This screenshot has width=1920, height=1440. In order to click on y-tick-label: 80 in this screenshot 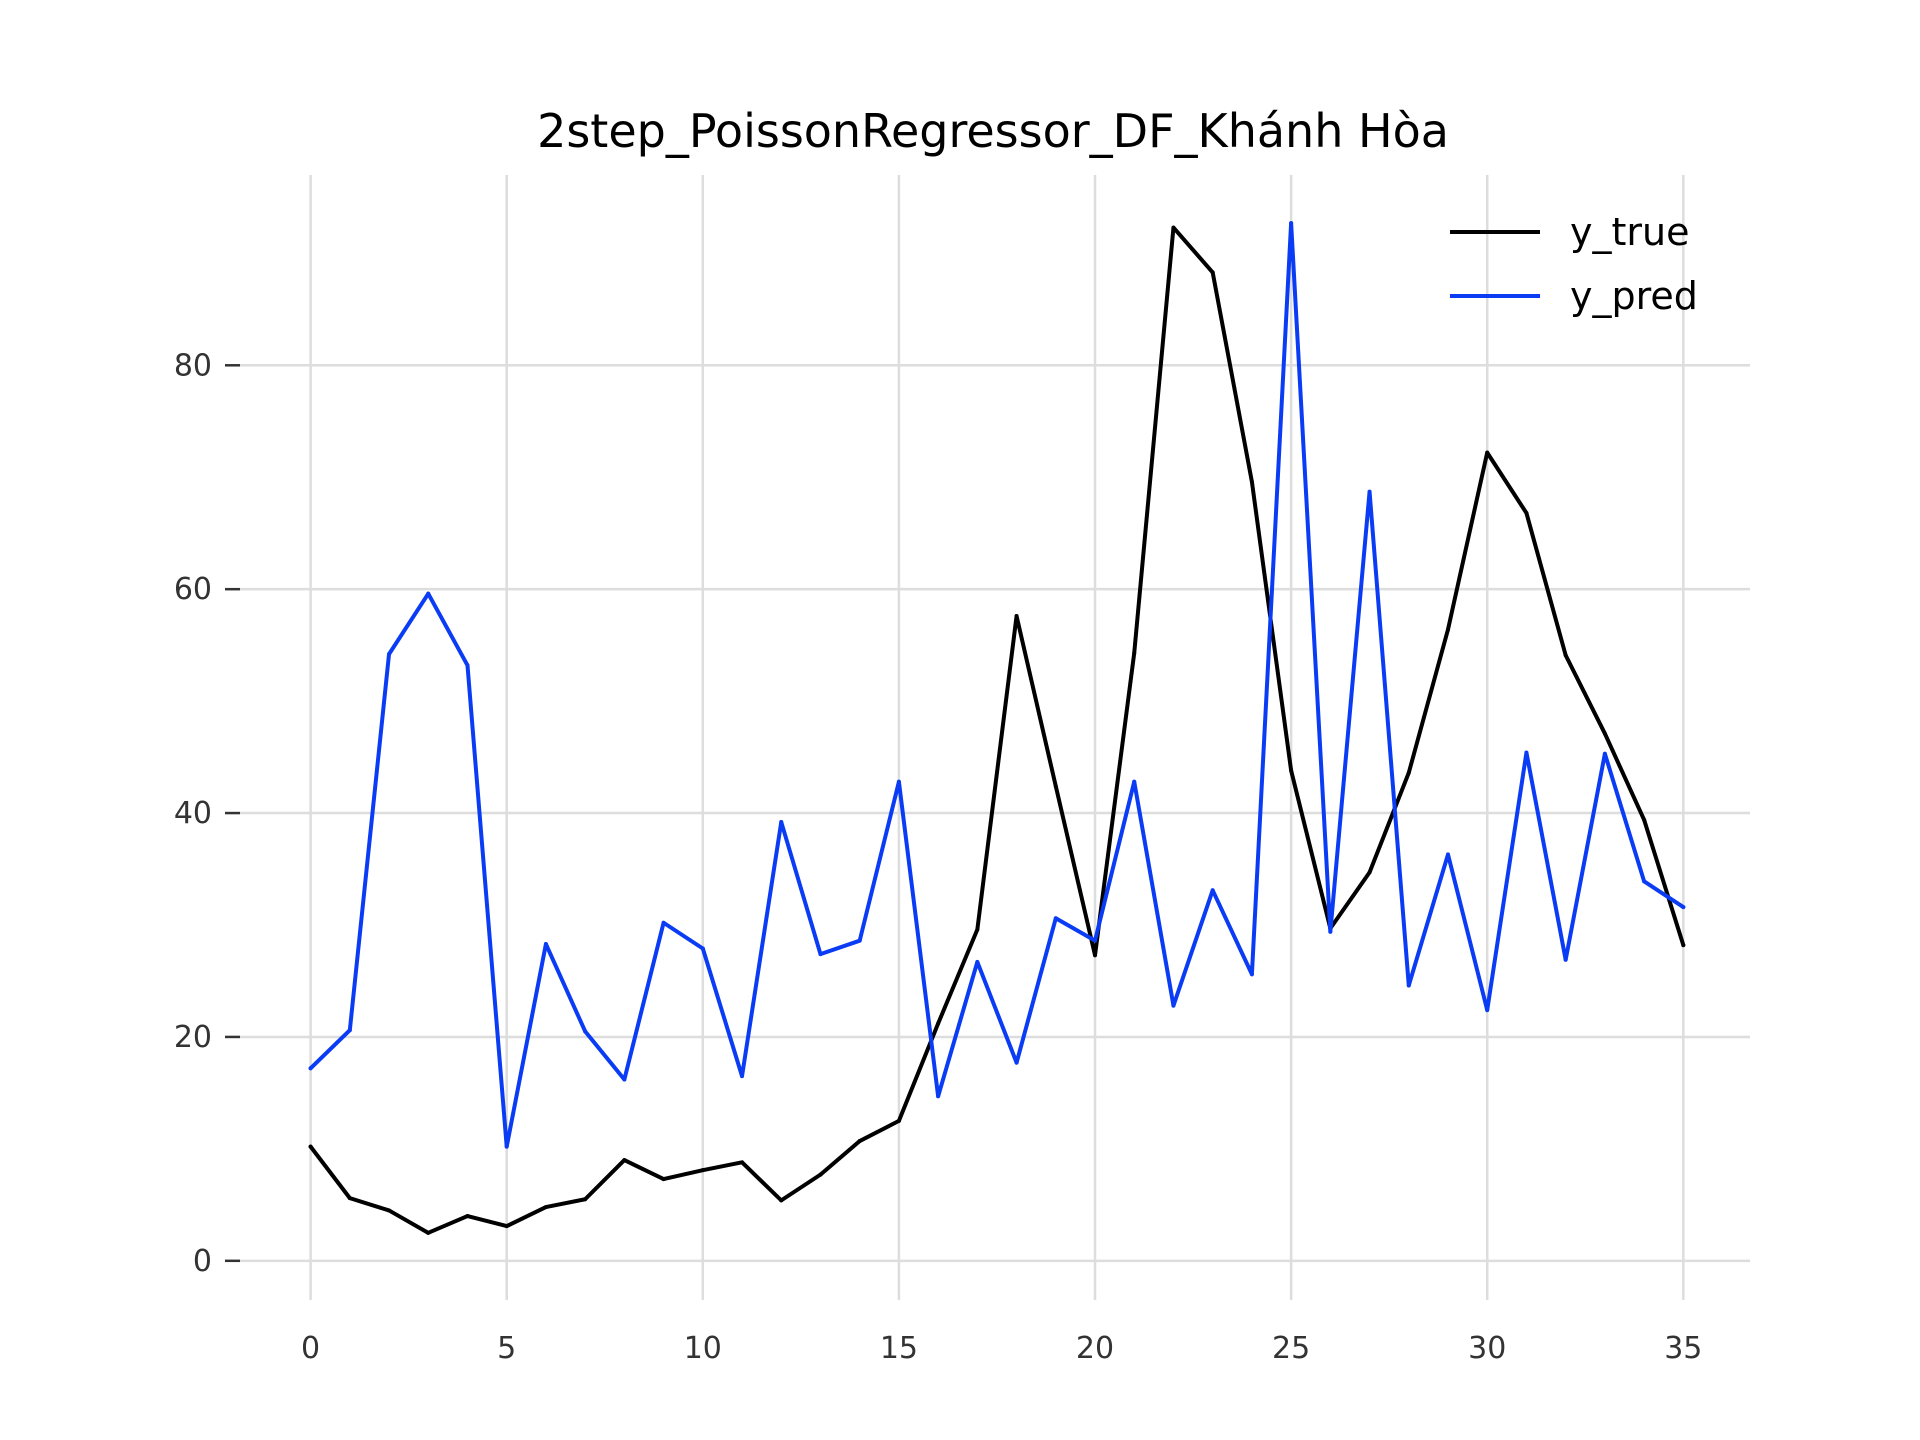, I will do `click(193, 365)`.